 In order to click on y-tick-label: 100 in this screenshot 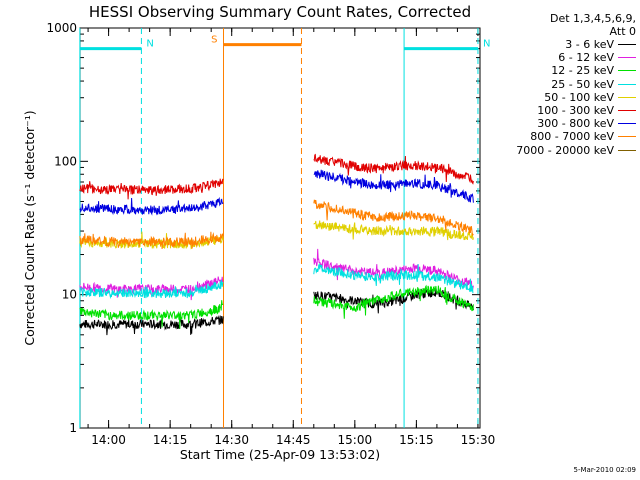, I will do `click(65, 161)`.